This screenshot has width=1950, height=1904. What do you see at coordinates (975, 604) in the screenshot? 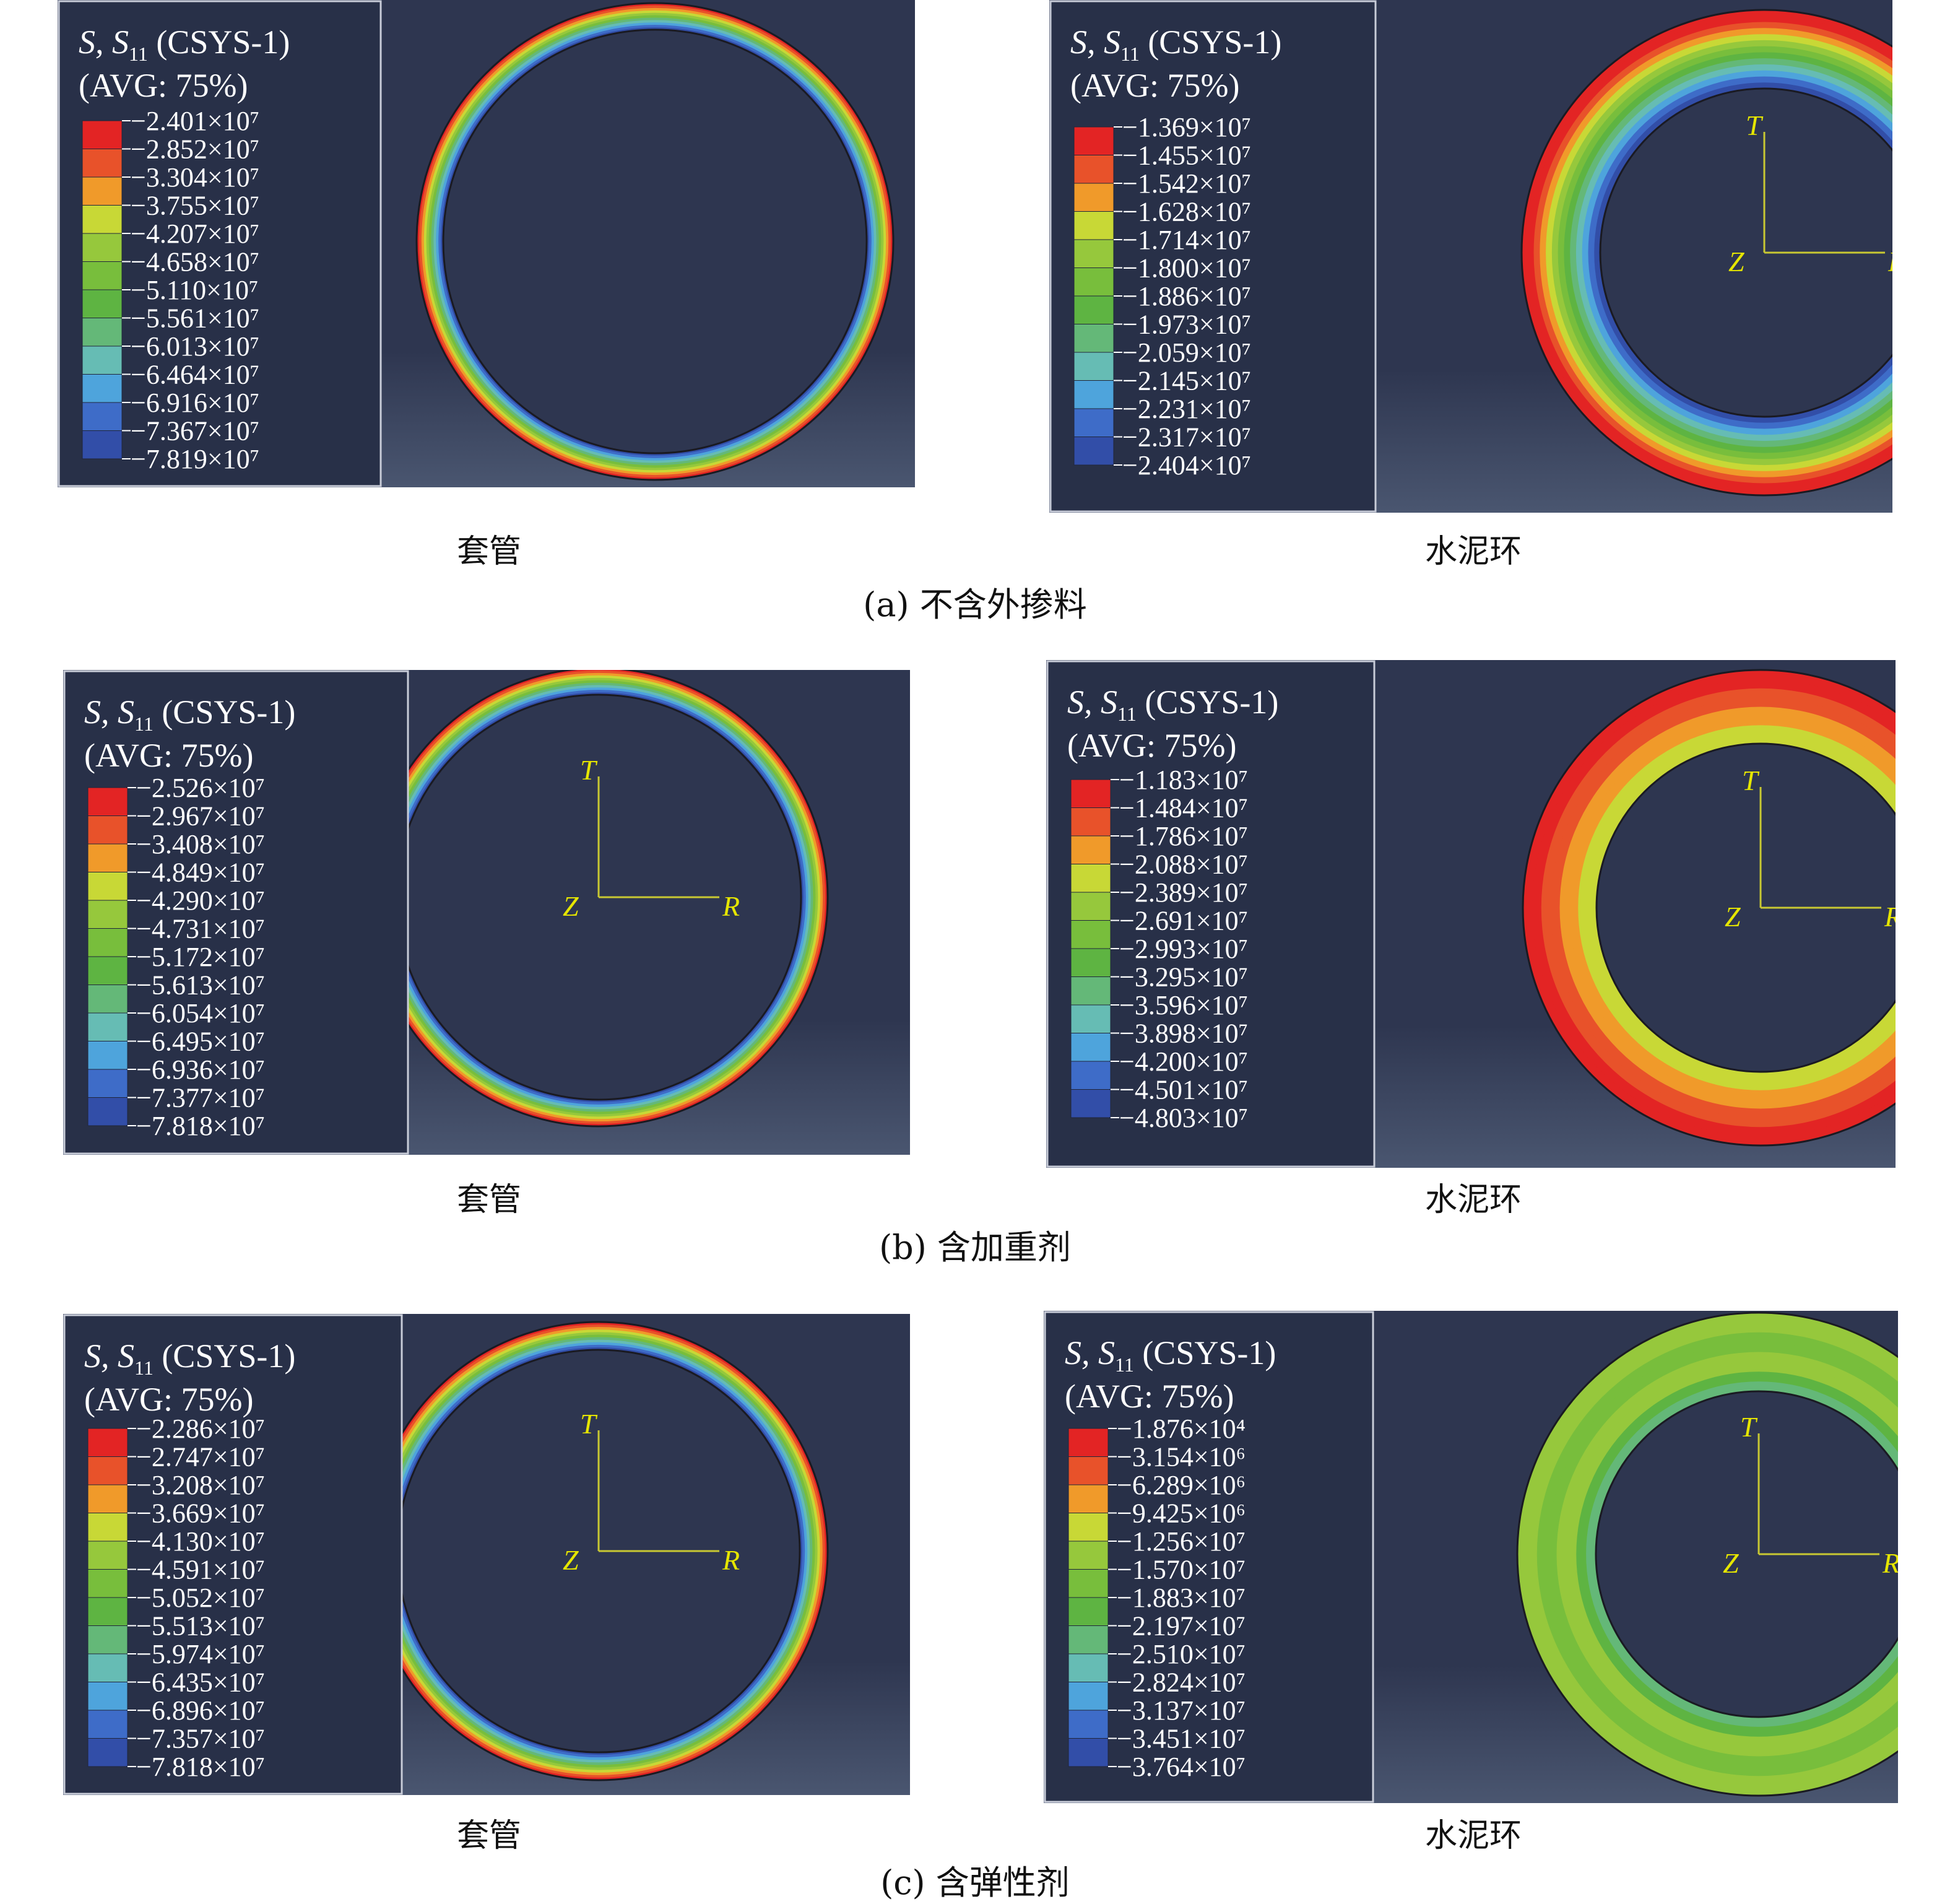
I see `caption-a: (a) 不含外掺料` at bounding box center [975, 604].